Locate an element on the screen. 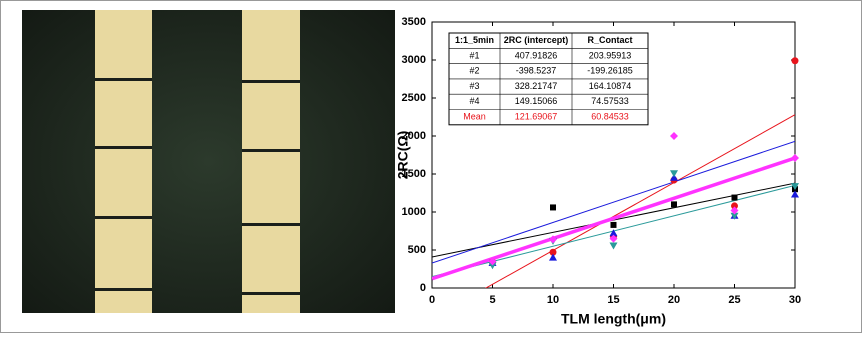 Image resolution: width=862 pixels, height=338 pixels. table-cell: 407.91826 is located at coordinates (536, 55).